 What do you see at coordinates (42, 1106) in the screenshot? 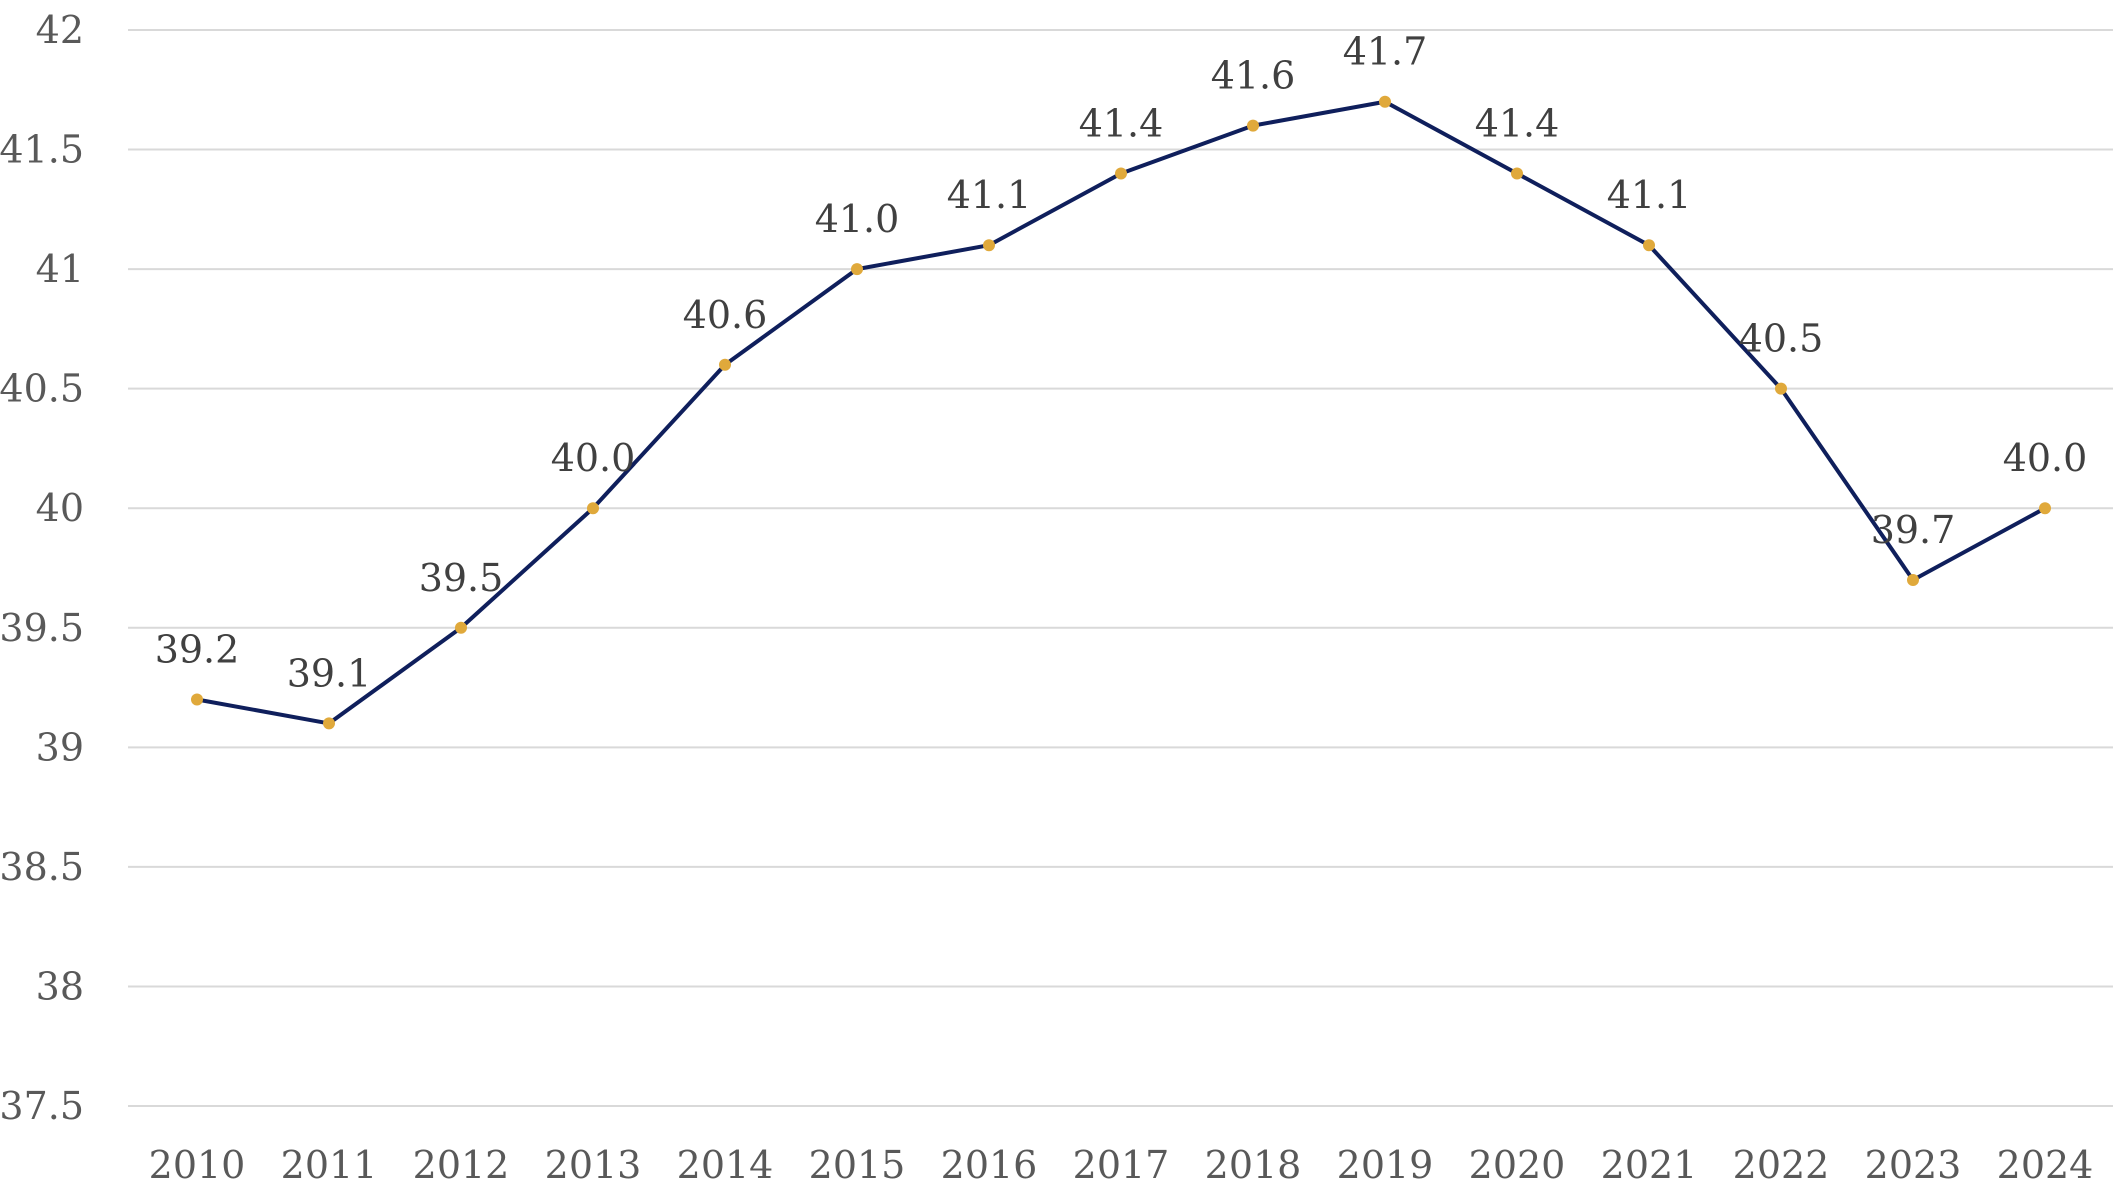
I see `y-tick-label: 37.5` at bounding box center [42, 1106].